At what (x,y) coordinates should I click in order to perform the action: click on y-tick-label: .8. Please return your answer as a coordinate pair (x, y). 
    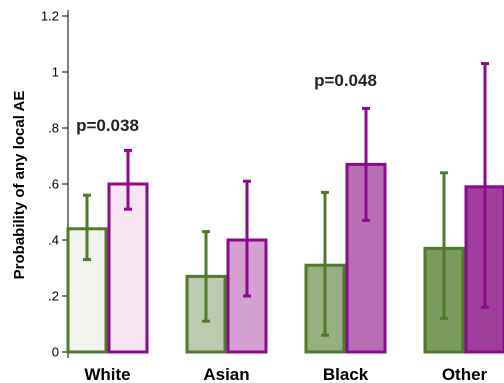
    Looking at the image, I should click on (53, 128).